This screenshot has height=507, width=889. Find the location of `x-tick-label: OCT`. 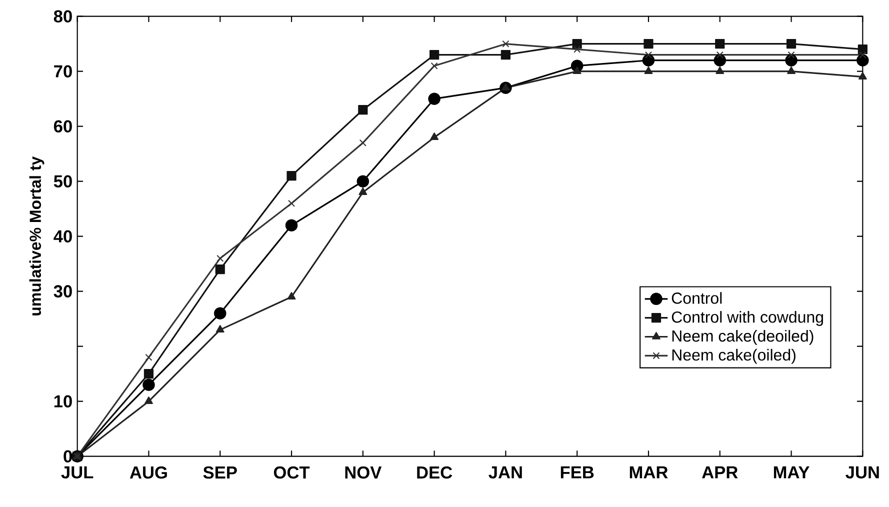

x-tick-label: OCT is located at coordinates (292, 472).